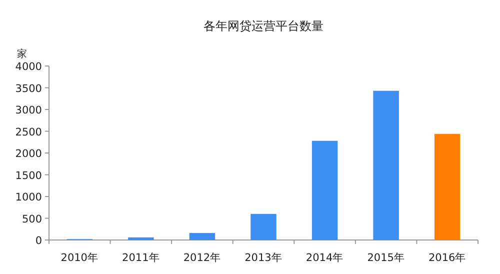  Describe the element at coordinates (28, 88) in the screenshot. I see `y-tick-label: 3500` at that location.